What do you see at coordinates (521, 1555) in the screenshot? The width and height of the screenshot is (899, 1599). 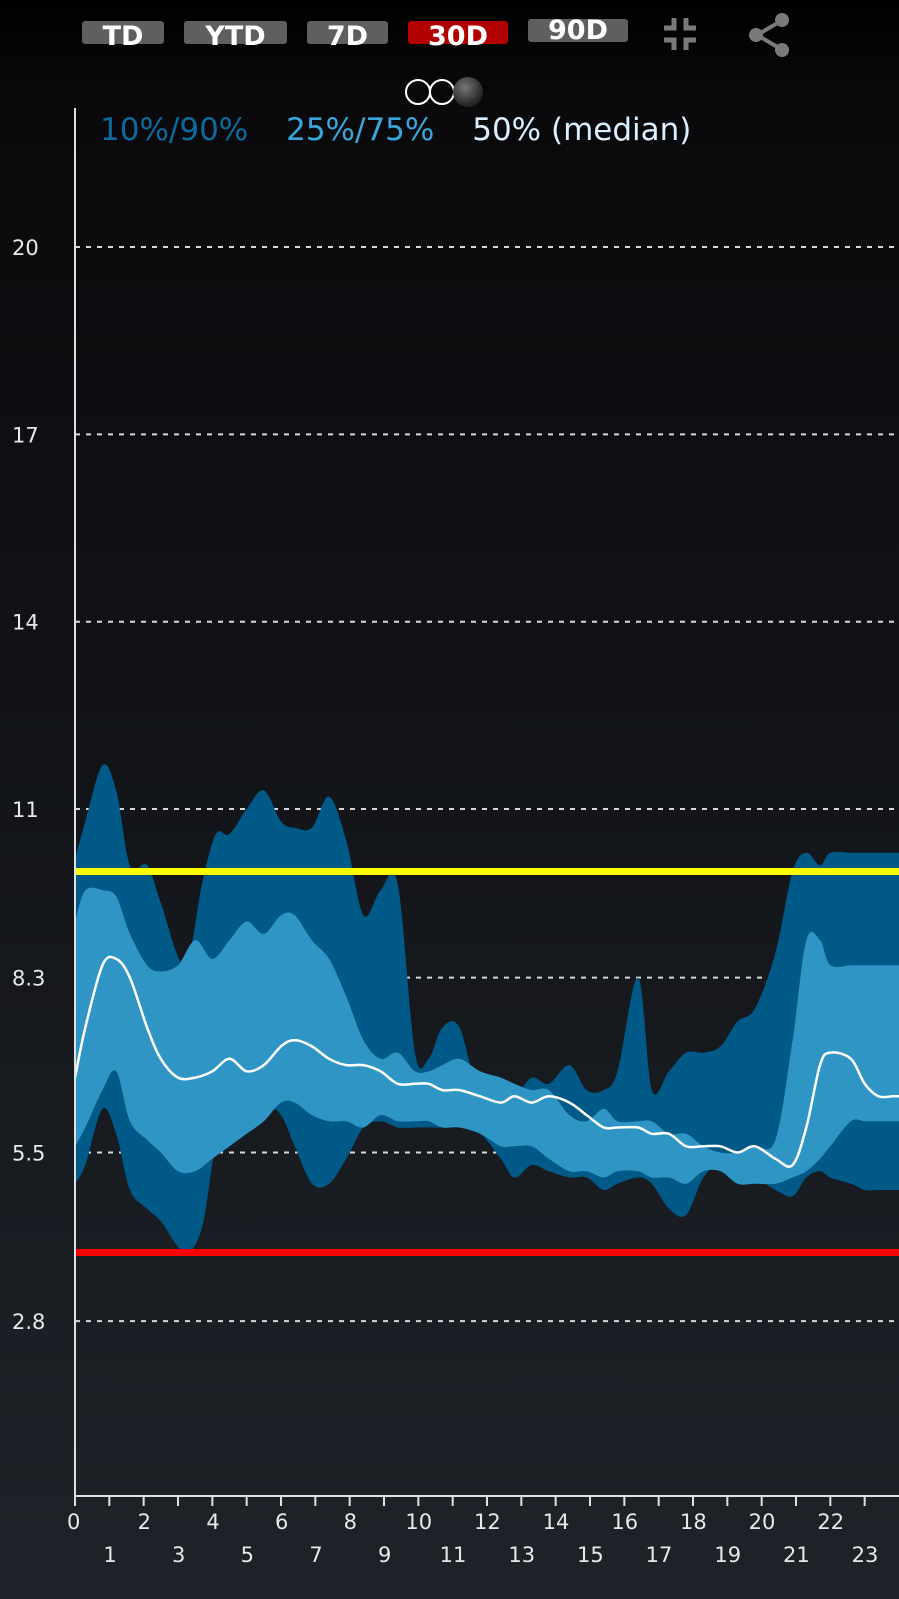 I see `x-tick-label-13: 13` at bounding box center [521, 1555].